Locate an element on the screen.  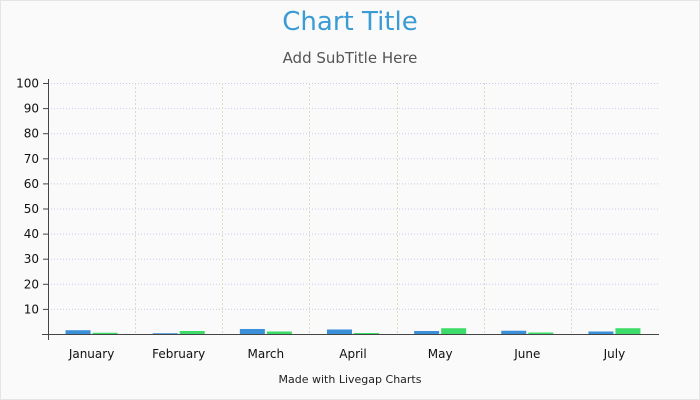
bar-1-june is located at coordinates (514, 332).